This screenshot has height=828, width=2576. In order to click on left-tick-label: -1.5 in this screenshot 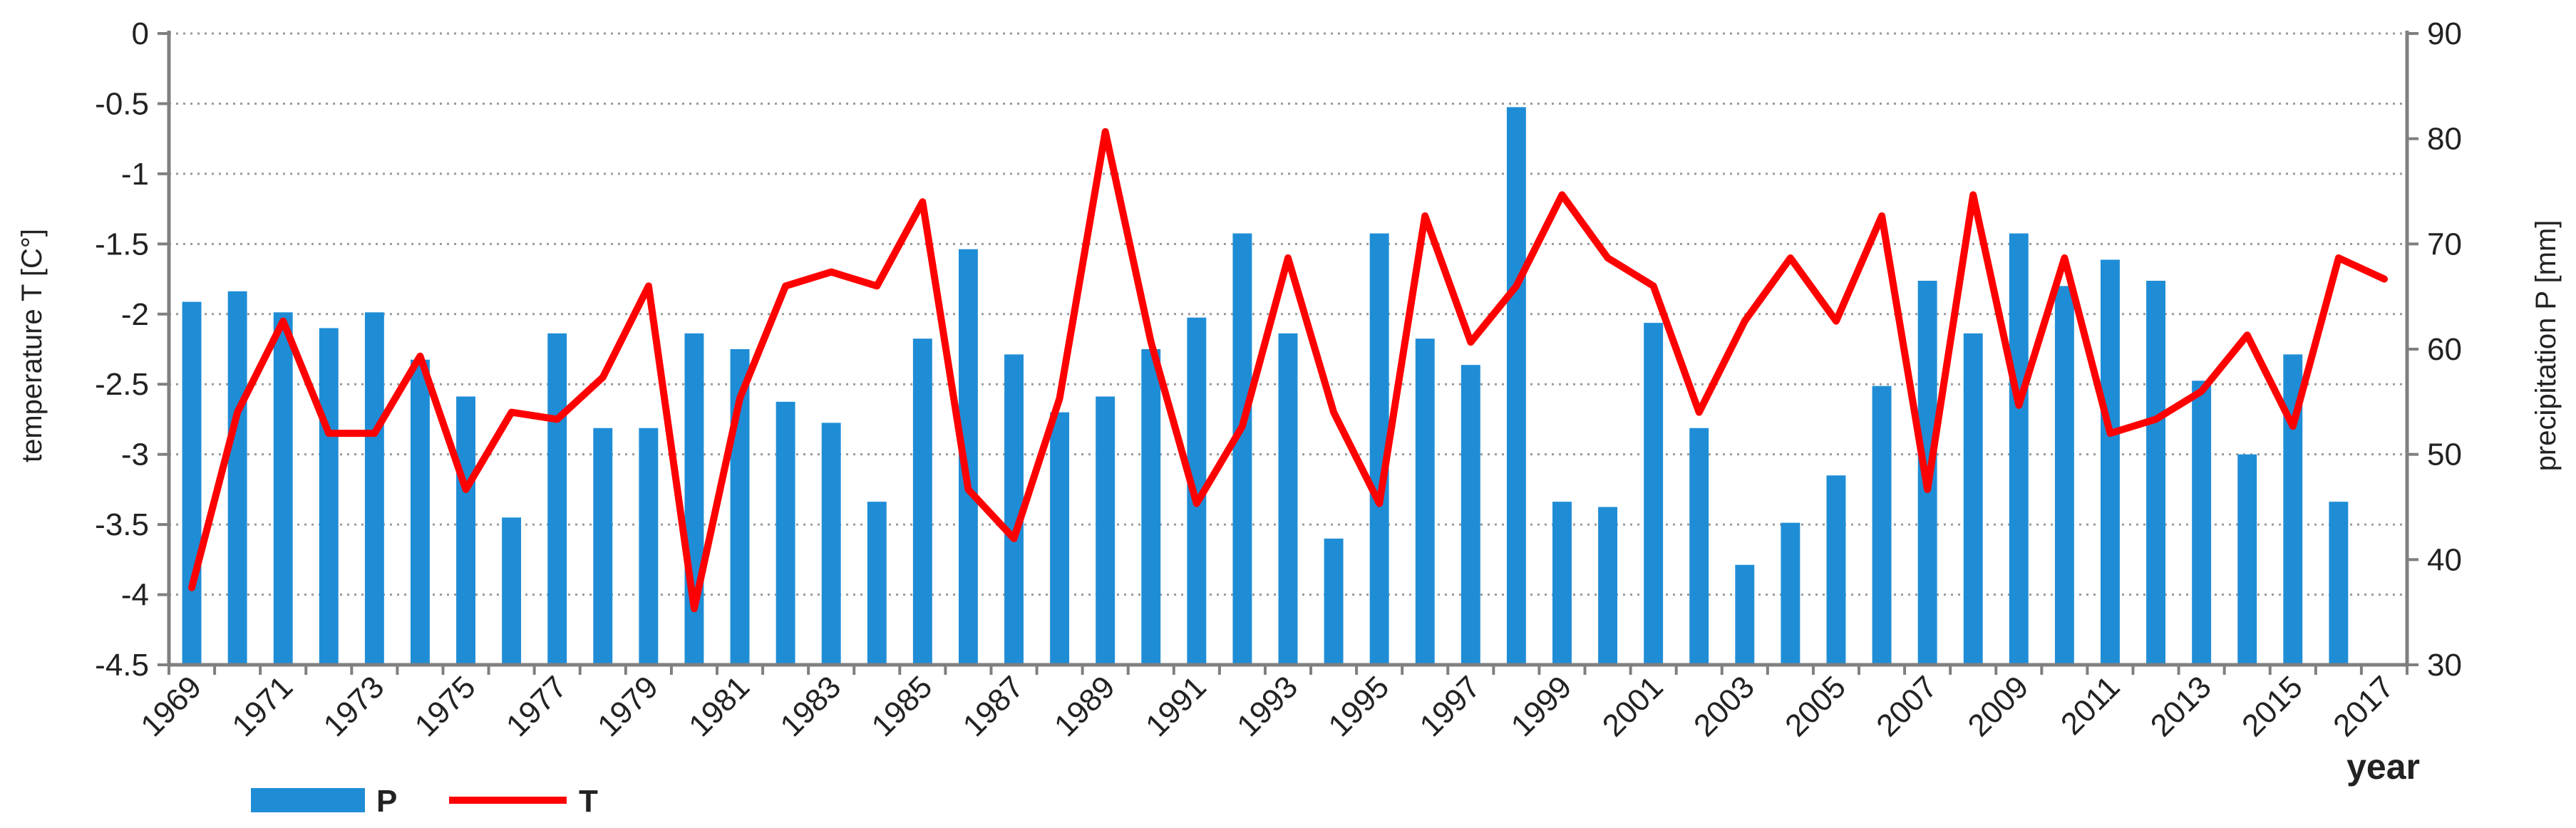, I will do `click(122, 244)`.